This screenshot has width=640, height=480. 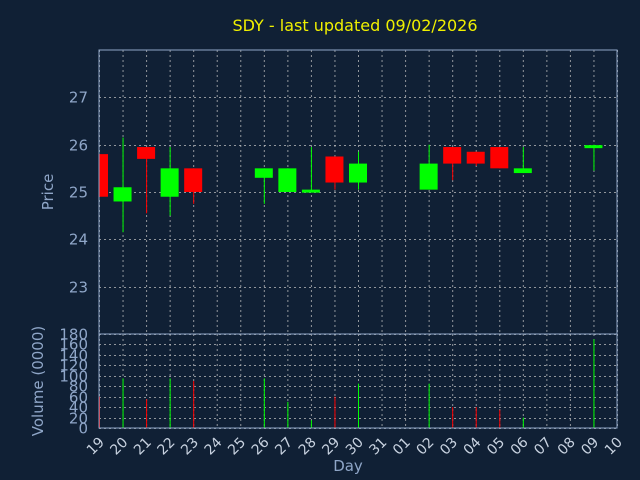 What do you see at coordinates (167, 447) in the screenshot?
I see `x-tick-label: 22` at bounding box center [167, 447].